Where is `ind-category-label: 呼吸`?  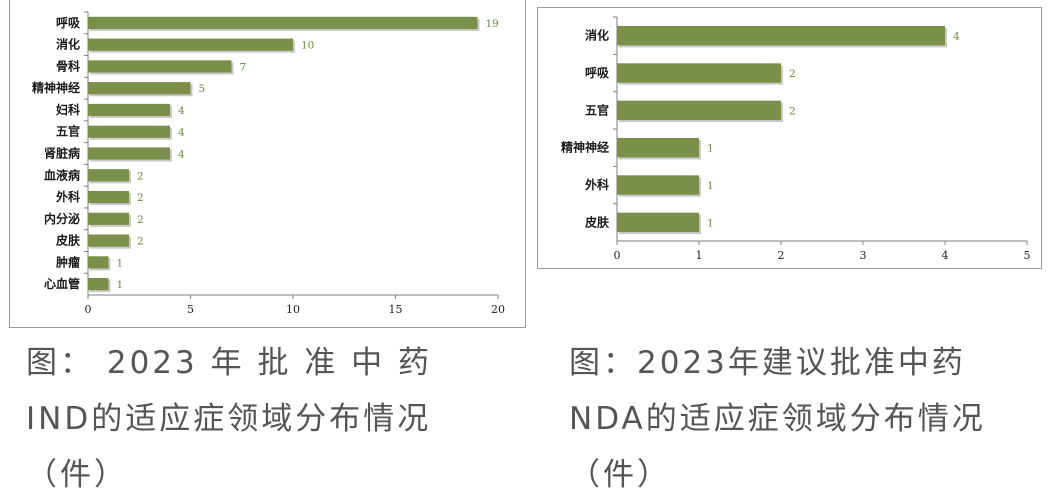
ind-category-label: 呼吸 is located at coordinates (68, 22).